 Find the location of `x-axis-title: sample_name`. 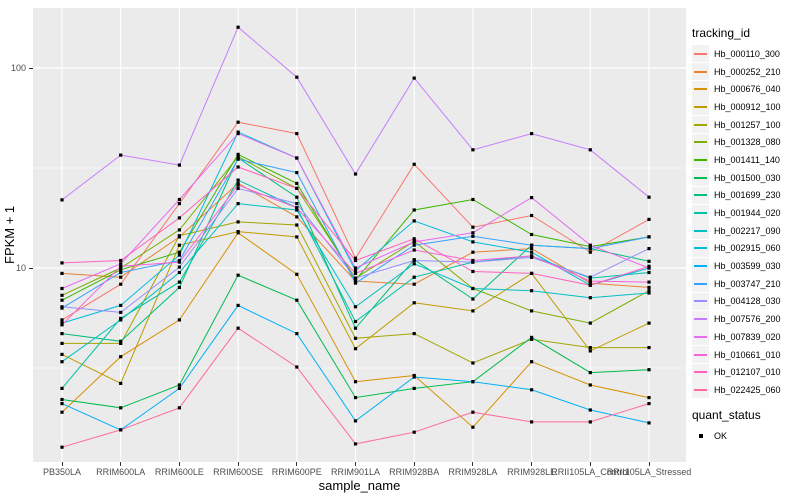

x-axis-title: sample_name is located at coordinates (359, 485).